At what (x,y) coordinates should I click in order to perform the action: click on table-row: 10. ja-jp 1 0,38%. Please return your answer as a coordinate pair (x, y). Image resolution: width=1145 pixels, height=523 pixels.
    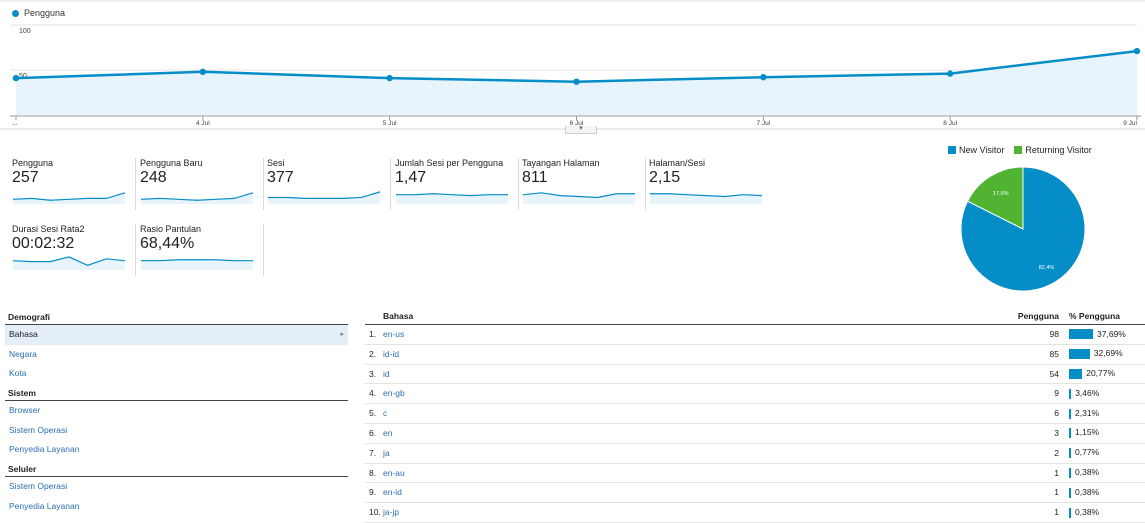
    Looking at the image, I should click on (755, 513).